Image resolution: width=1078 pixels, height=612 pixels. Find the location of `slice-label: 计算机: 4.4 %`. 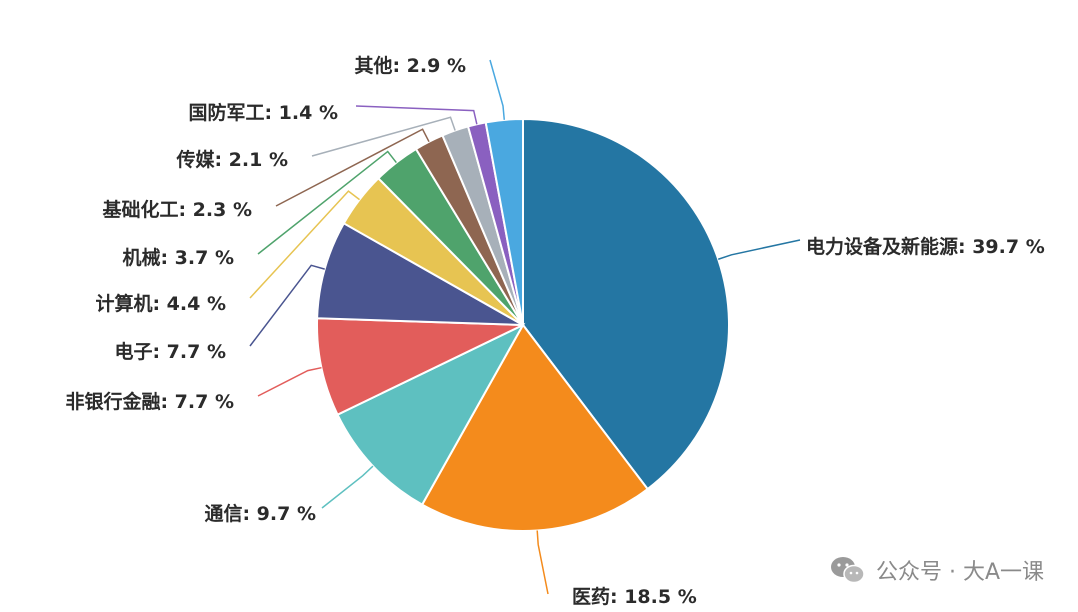

slice-label: 计算机: 4.4 % is located at coordinates (160, 303).